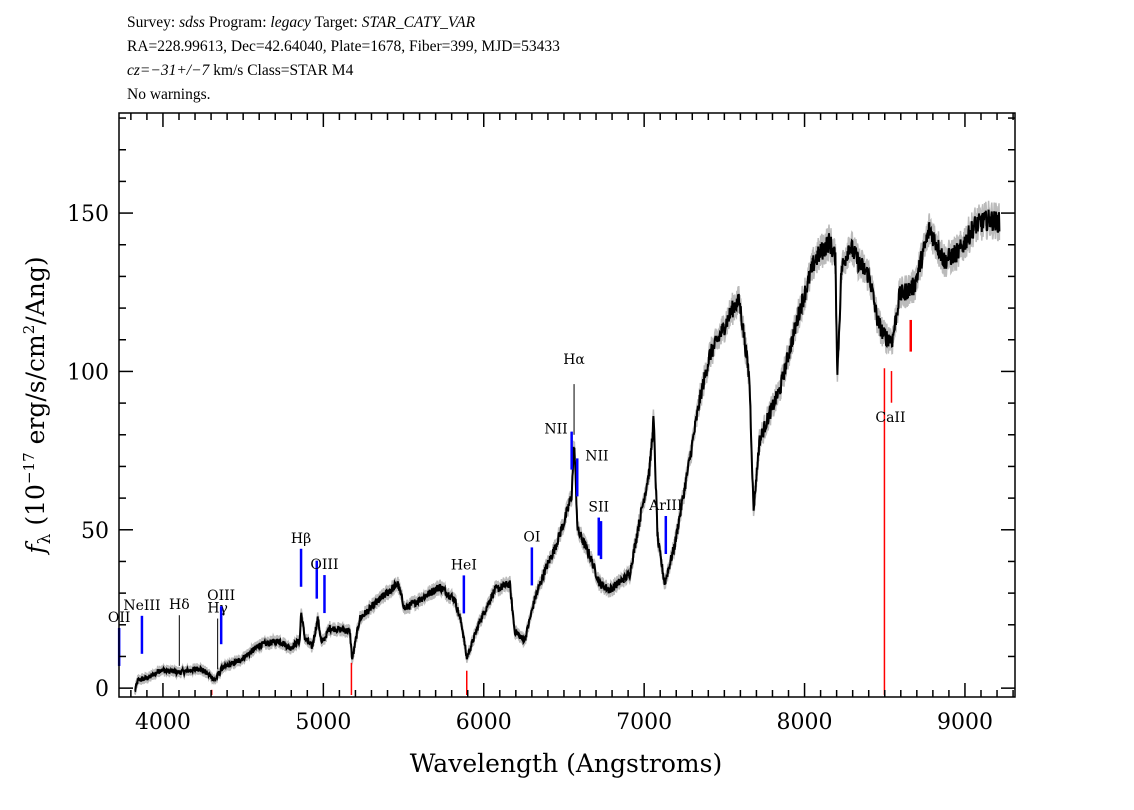  Describe the element at coordinates (102, 689) in the screenshot. I see `y-tick-label: 0` at that location.